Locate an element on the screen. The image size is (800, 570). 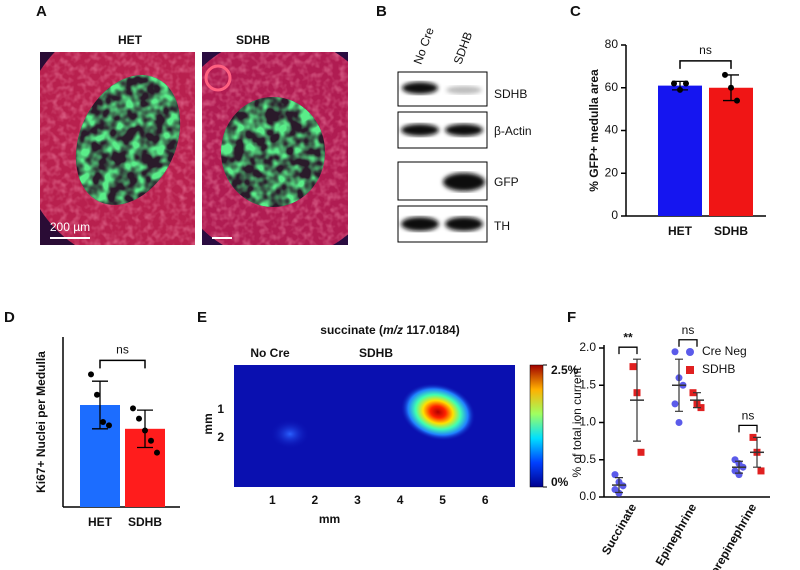
title-part: m/z is located at coordinates (393, 330).